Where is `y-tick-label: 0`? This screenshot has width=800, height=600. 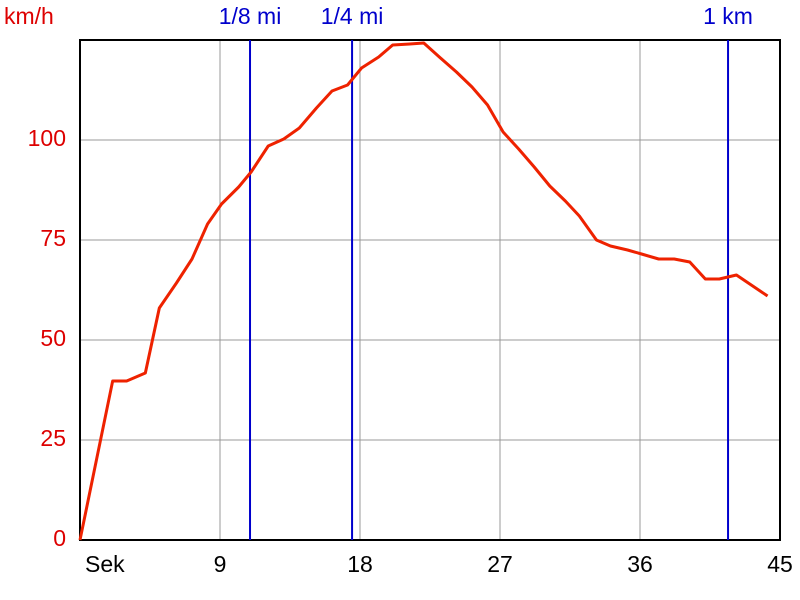 y-tick-label: 0 is located at coordinates (59, 538).